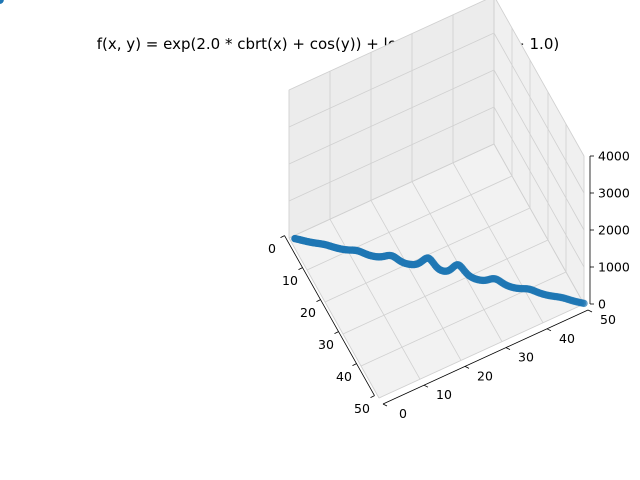  I want to click on x-axis-line, so click(329, 315).